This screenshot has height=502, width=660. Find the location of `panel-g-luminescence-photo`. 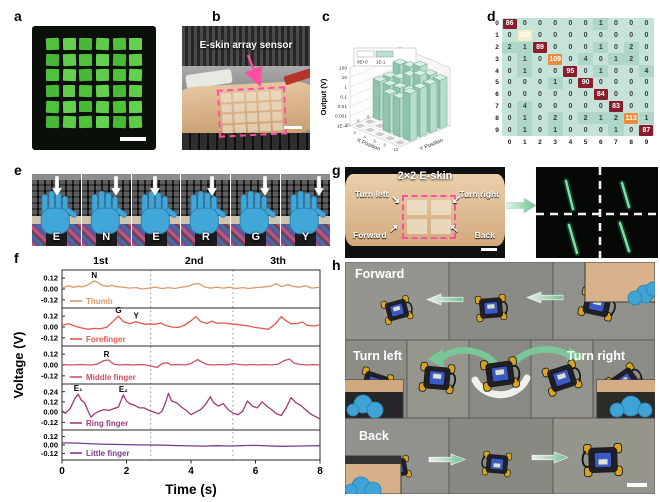

panel-g-luminescence-photo is located at coordinates (597, 212).